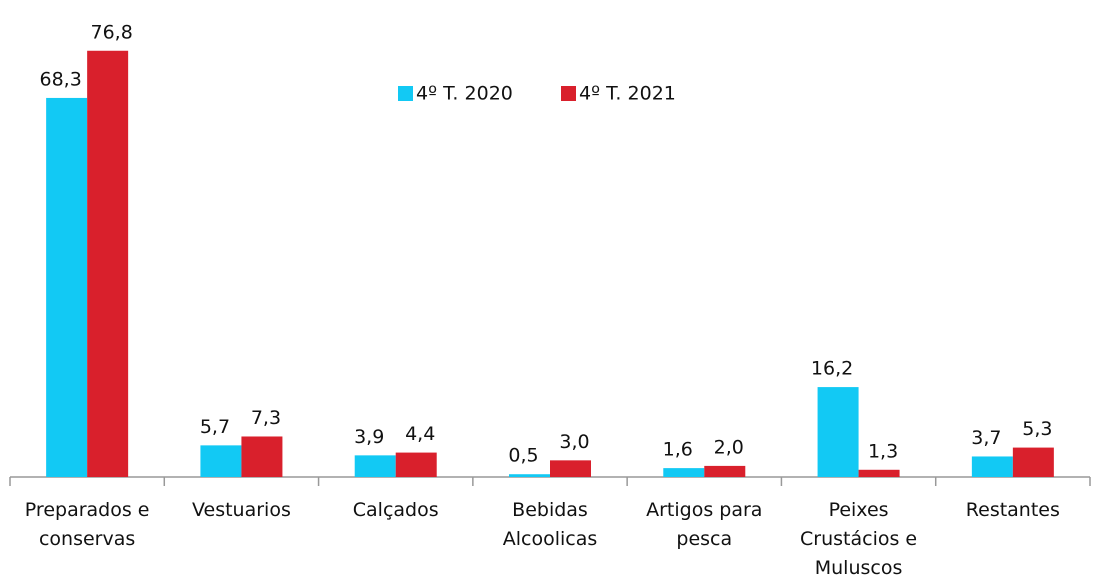 This screenshot has height=587, width=1100. I want to click on data-label: 16,2, so click(832, 369).